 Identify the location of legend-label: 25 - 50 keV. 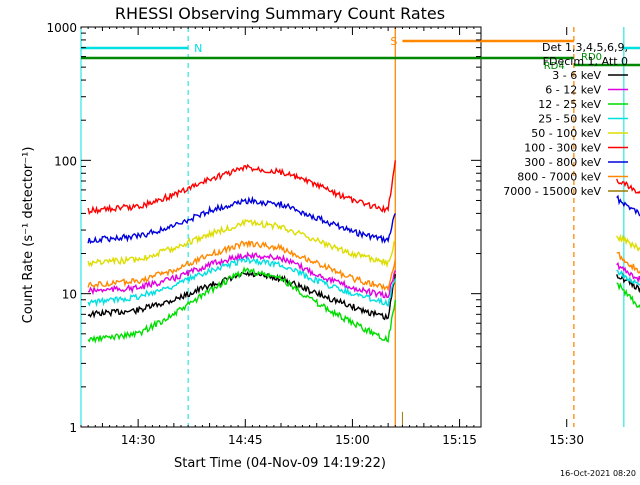
(569, 119).